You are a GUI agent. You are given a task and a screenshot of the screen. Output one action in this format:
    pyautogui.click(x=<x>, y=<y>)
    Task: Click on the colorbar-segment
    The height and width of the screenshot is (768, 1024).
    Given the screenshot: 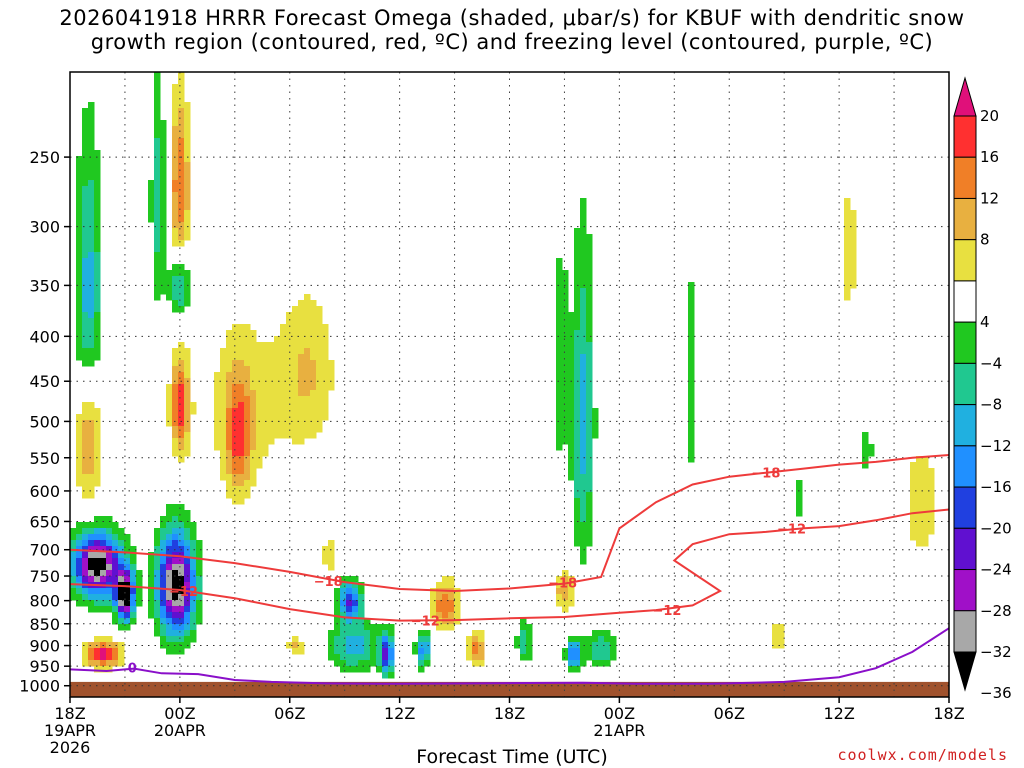 What is the action you would take?
    pyautogui.click(x=965, y=549)
    